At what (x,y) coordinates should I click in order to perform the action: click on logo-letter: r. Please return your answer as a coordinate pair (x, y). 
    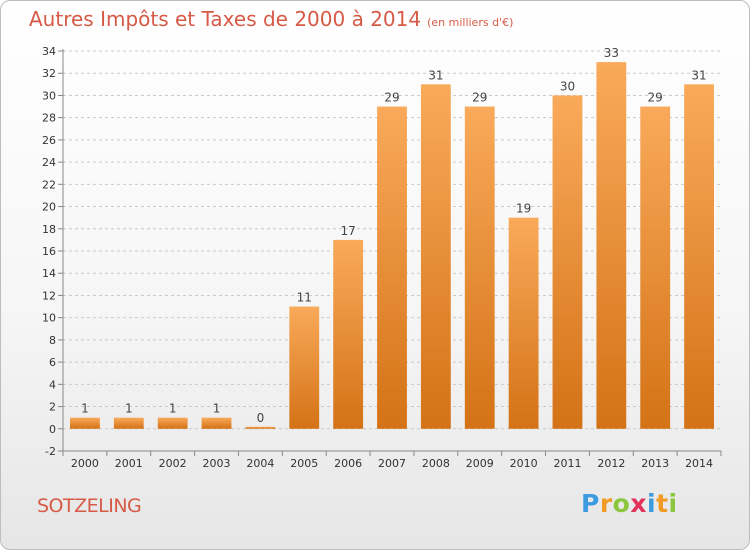
    Looking at the image, I should click on (606, 503).